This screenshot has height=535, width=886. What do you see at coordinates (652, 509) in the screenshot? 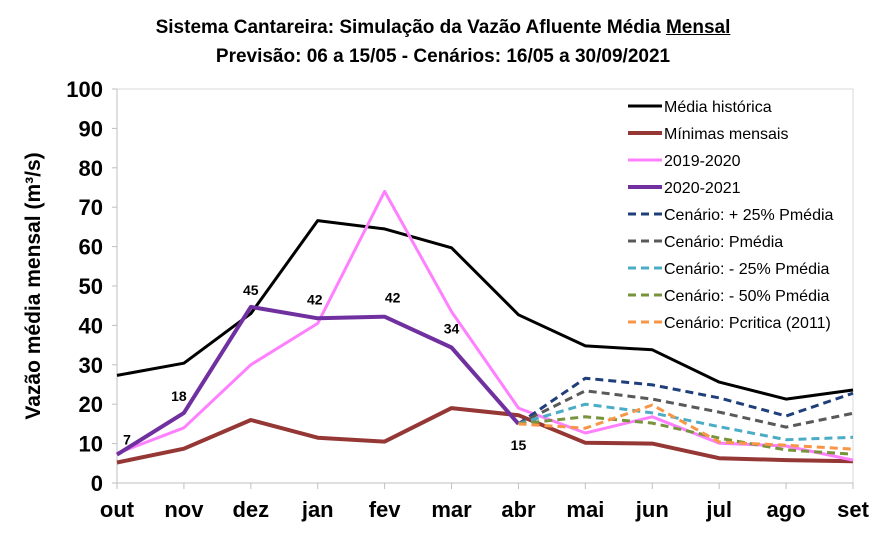
I see `x-tick-label: jun` at bounding box center [652, 509].